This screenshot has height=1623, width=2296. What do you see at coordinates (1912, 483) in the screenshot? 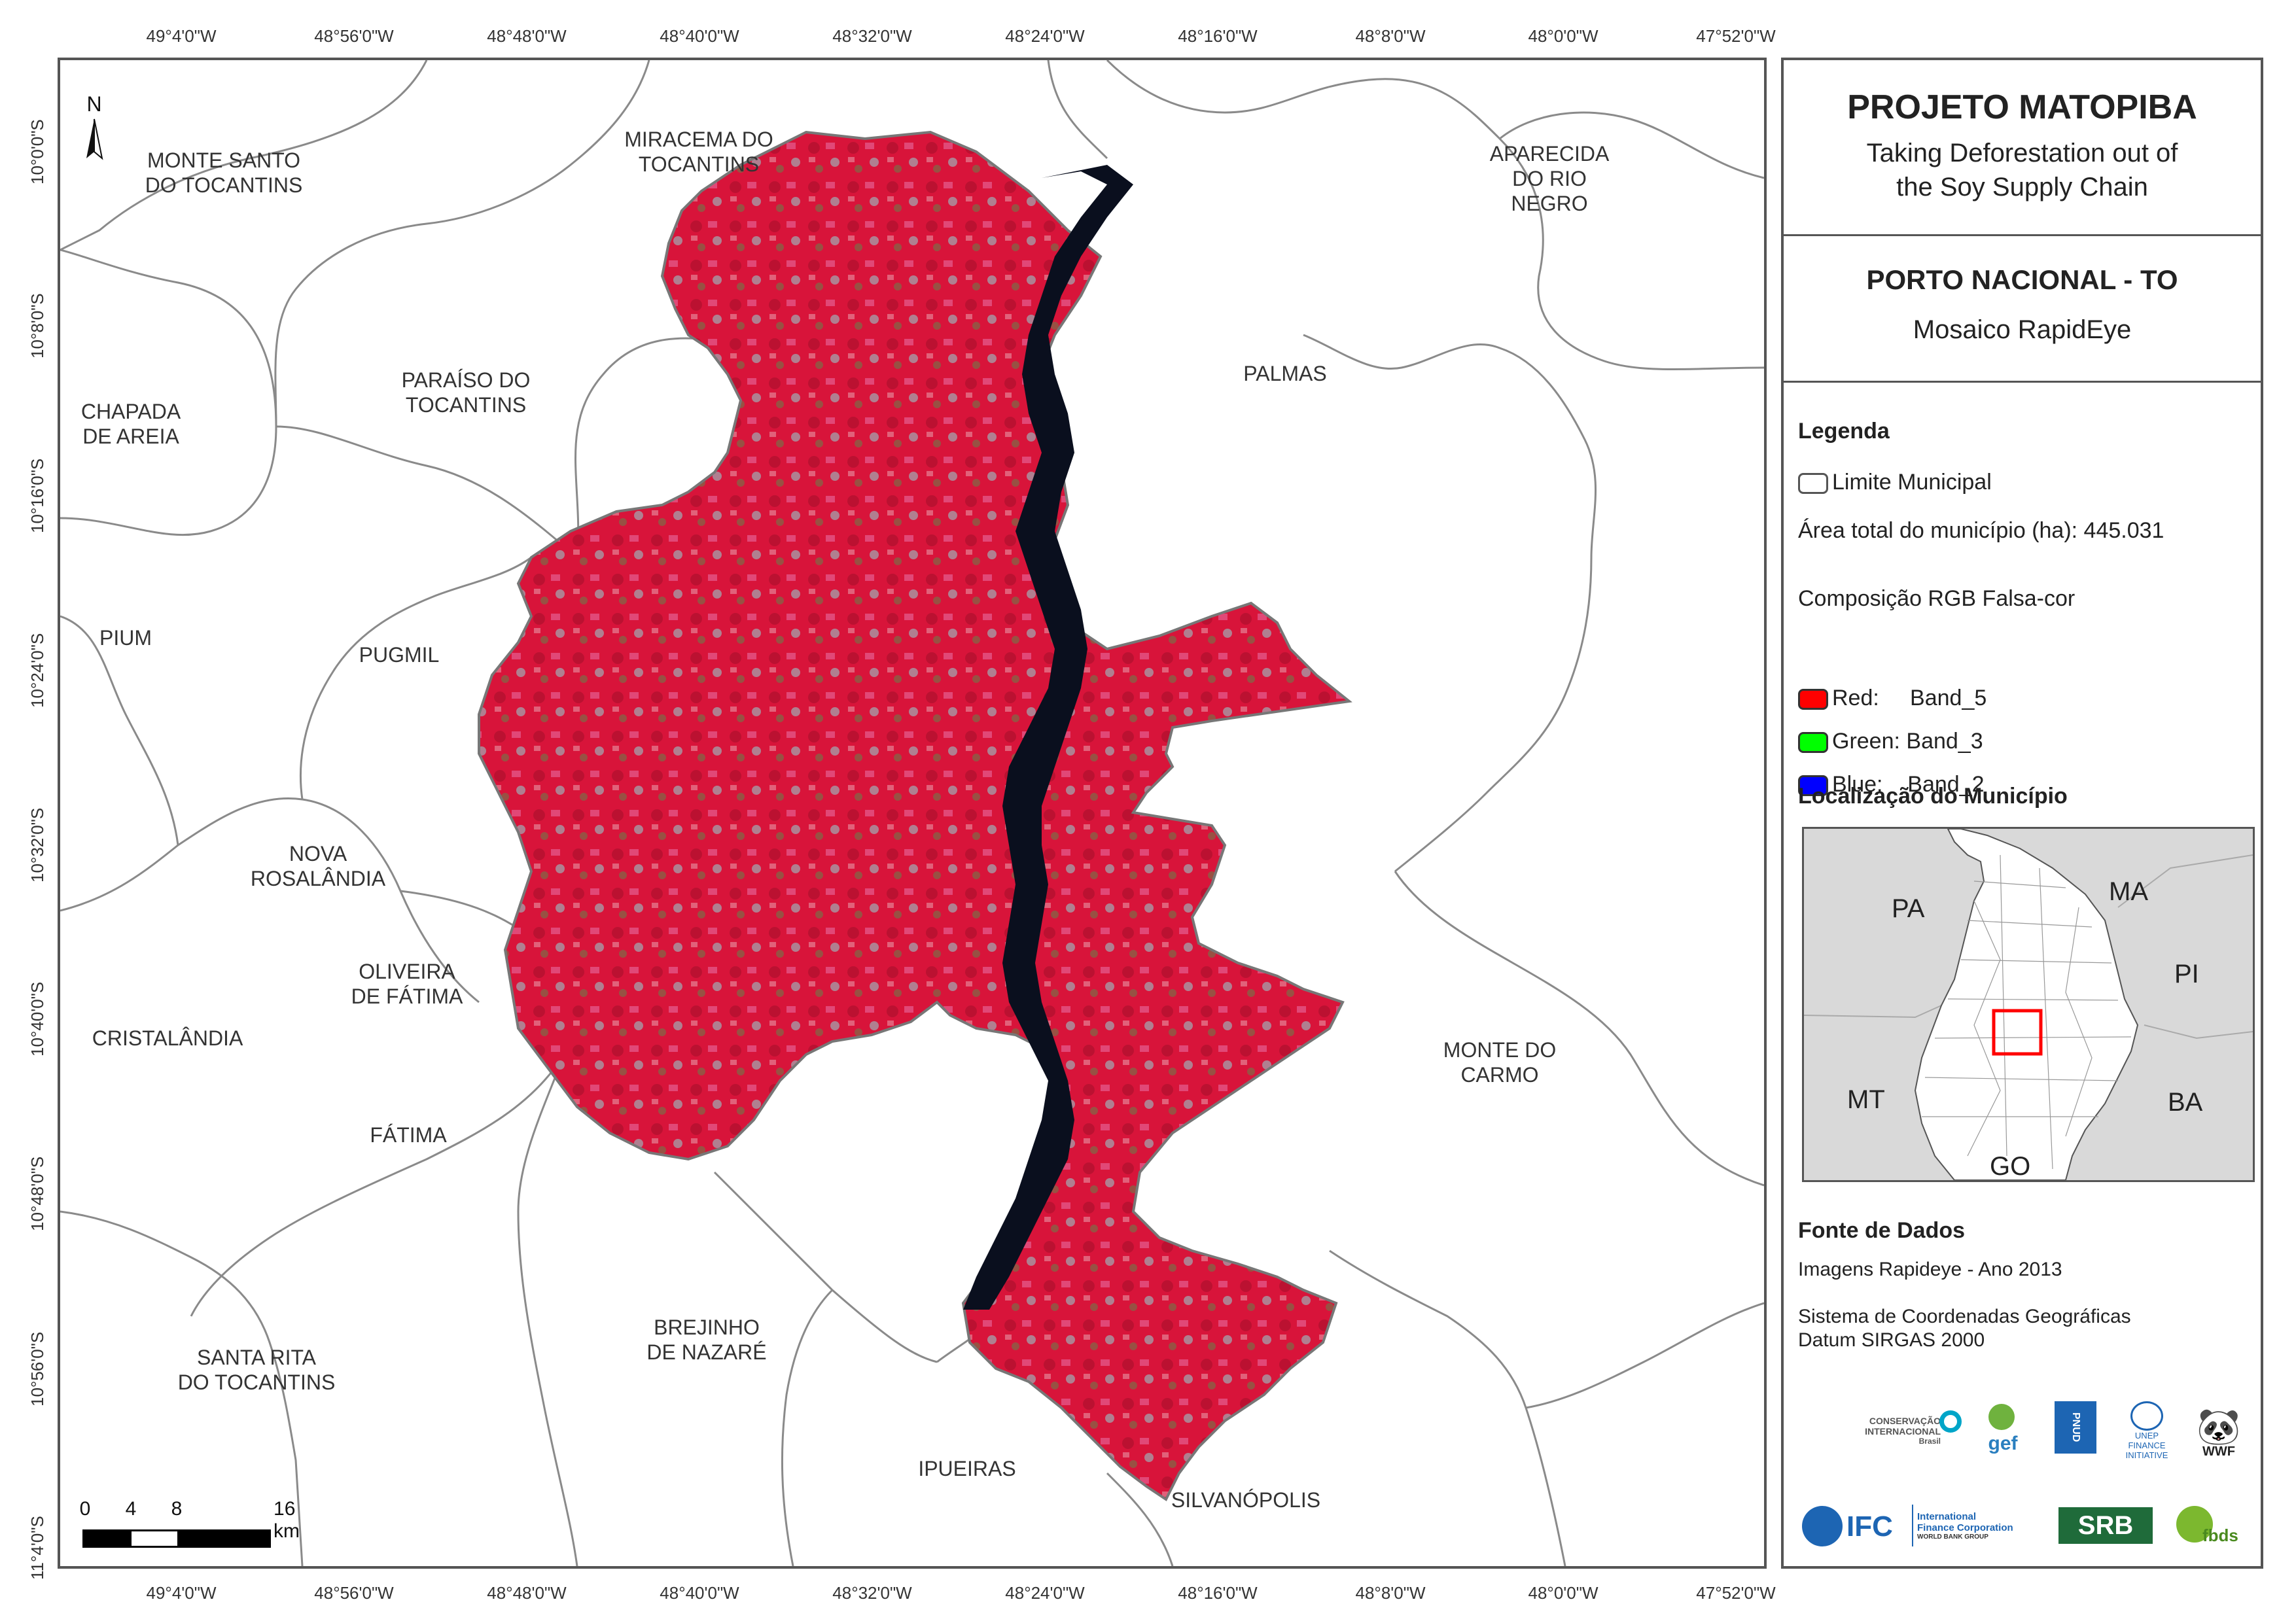
I see `legend-boundary-label: Limite Municipal` at bounding box center [1912, 483].